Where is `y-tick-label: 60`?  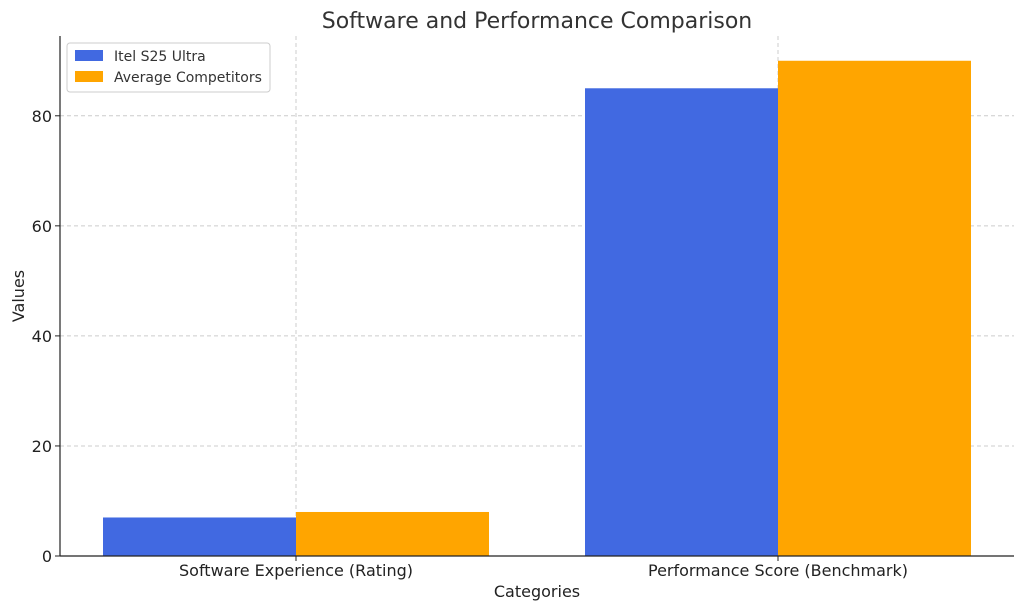
y-tick-label: 60 is located at coordinates (42, 226).